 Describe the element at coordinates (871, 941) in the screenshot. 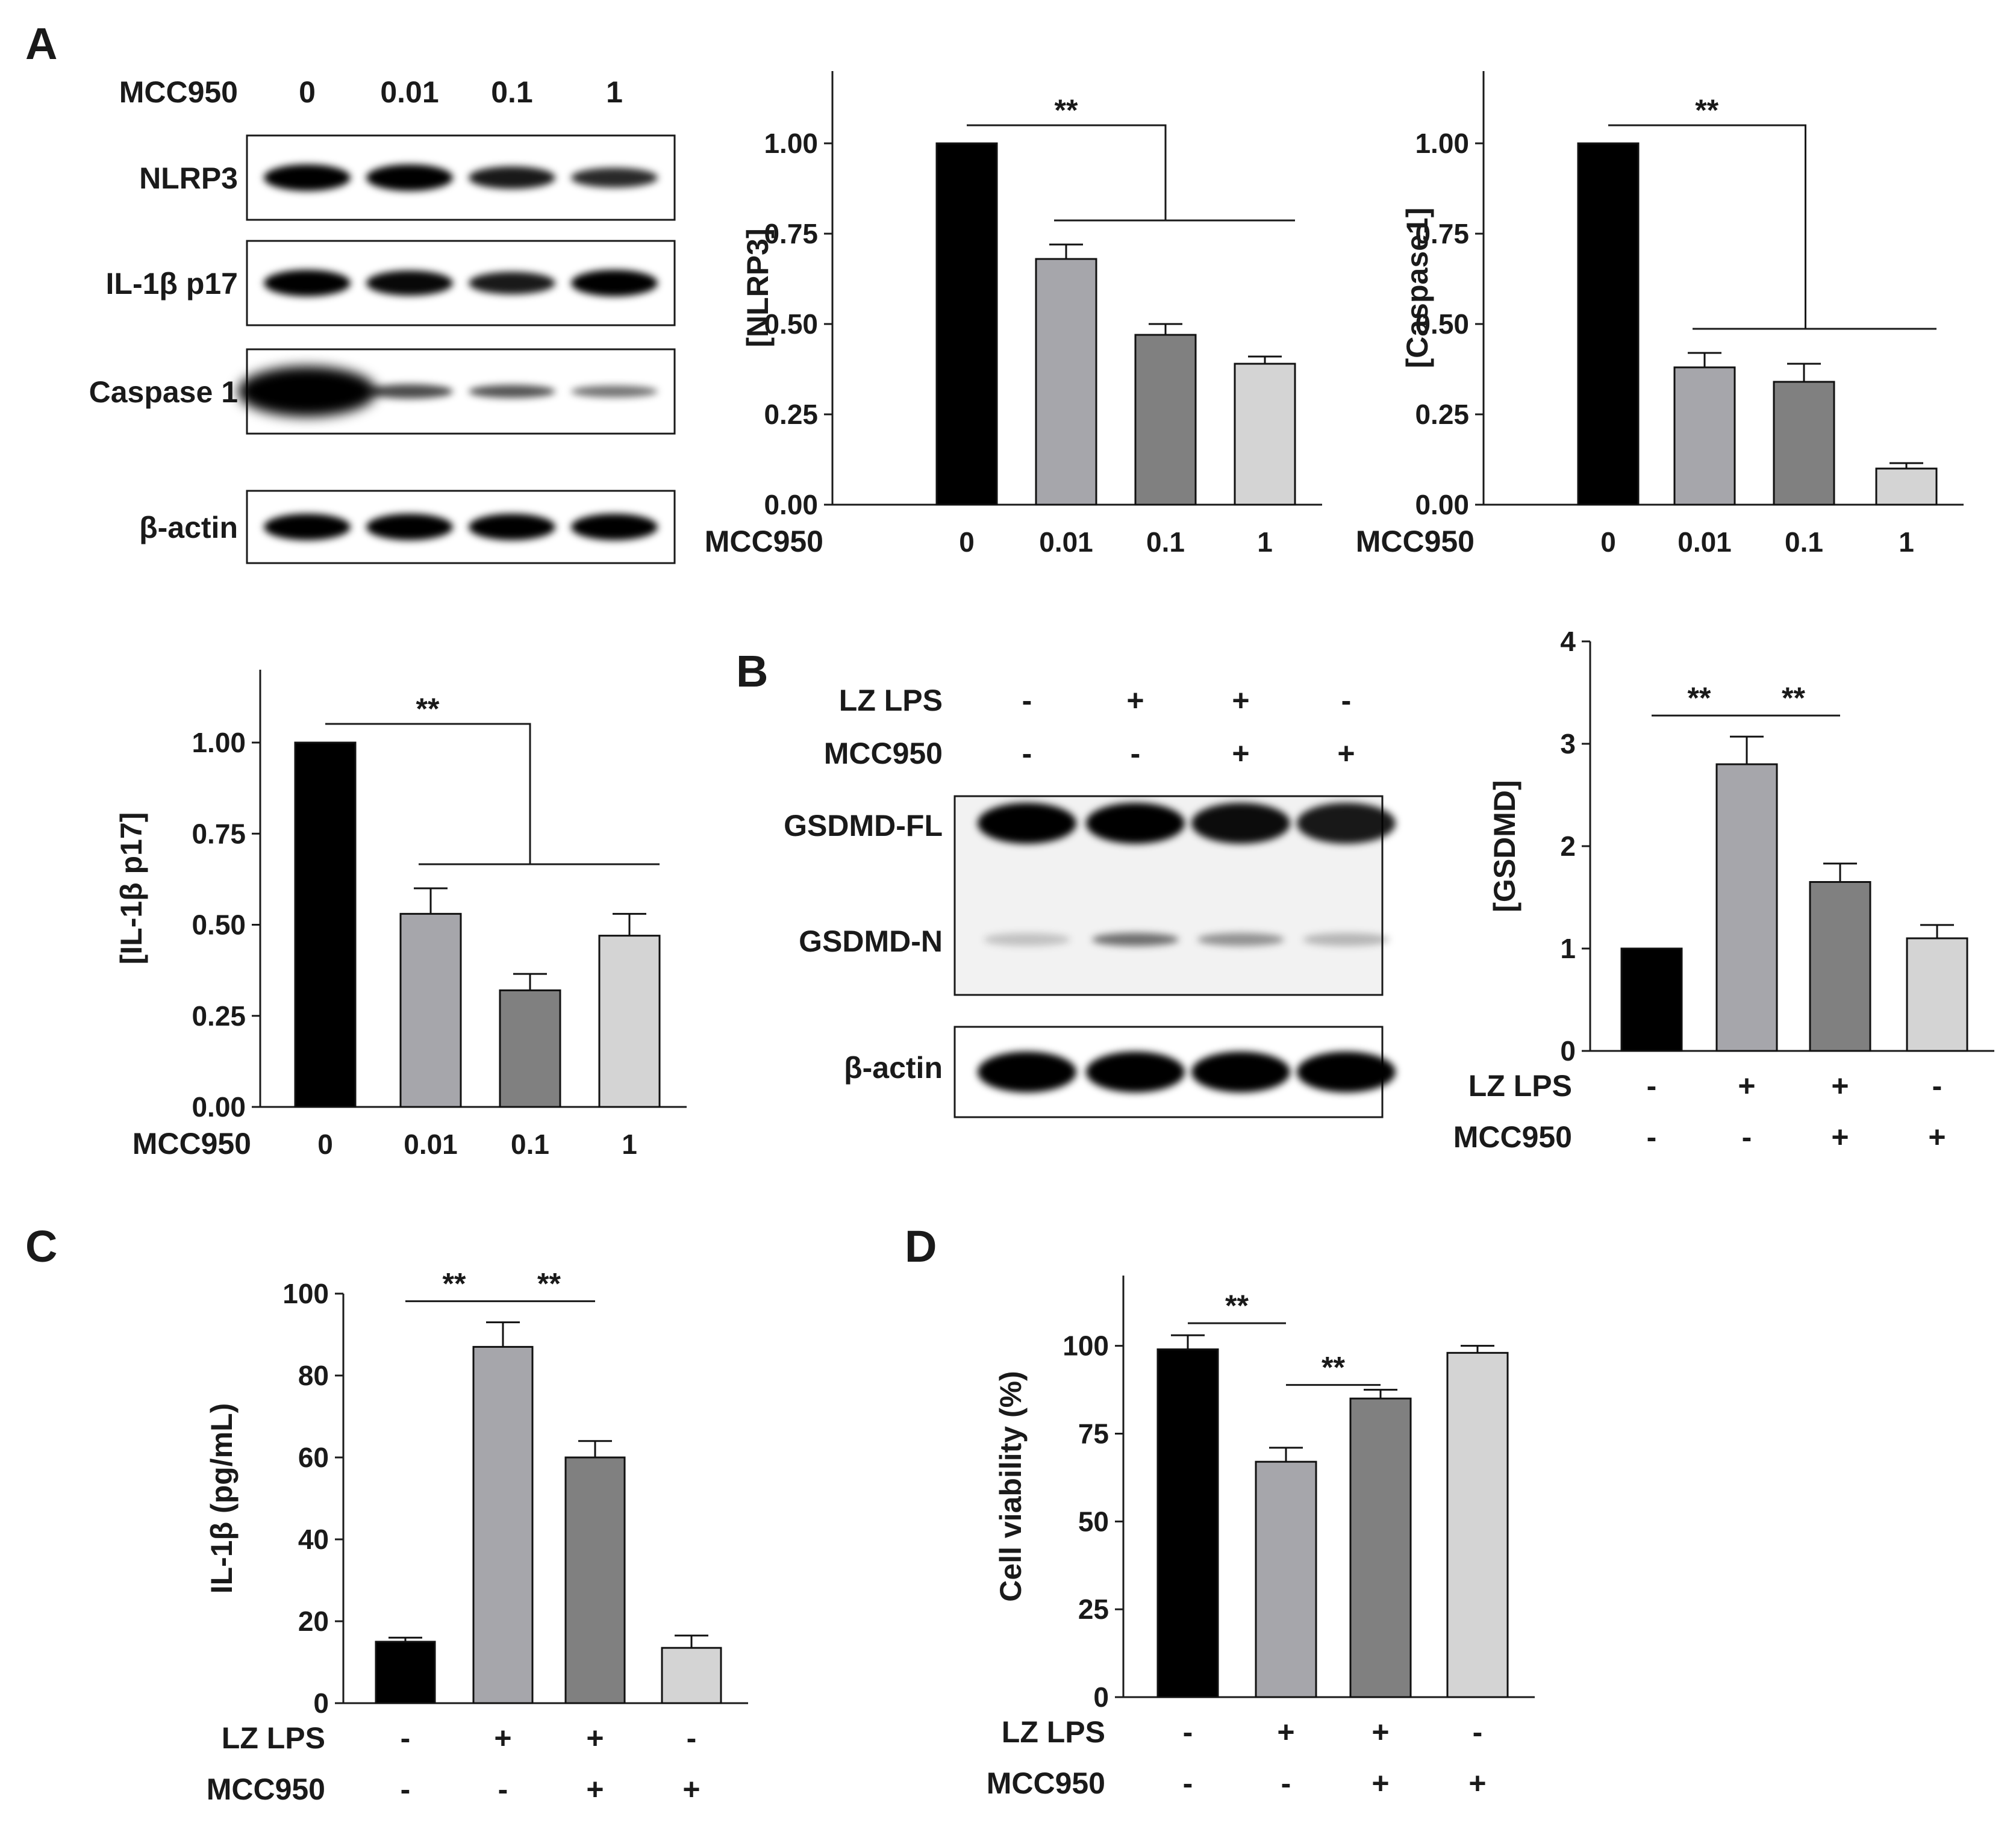

I see `blot-b-band-label: GSDMD-N` at that location.